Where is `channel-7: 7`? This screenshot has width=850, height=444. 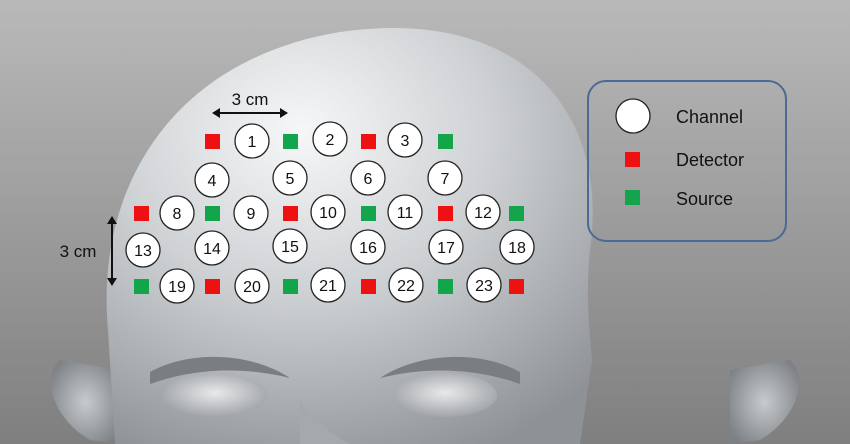
channel-7: 7 is located at coordinates (445, 178).